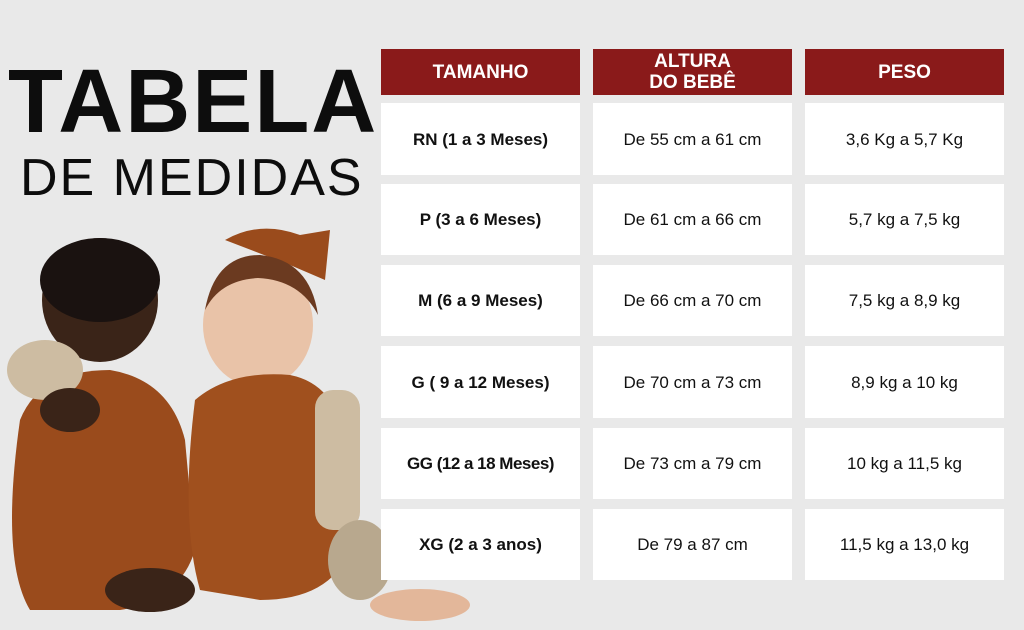 The height and width of the screenshot is (630, 1024). I want to click on row-2-height: De 61 cm a 66 cm, so click(692, 219).